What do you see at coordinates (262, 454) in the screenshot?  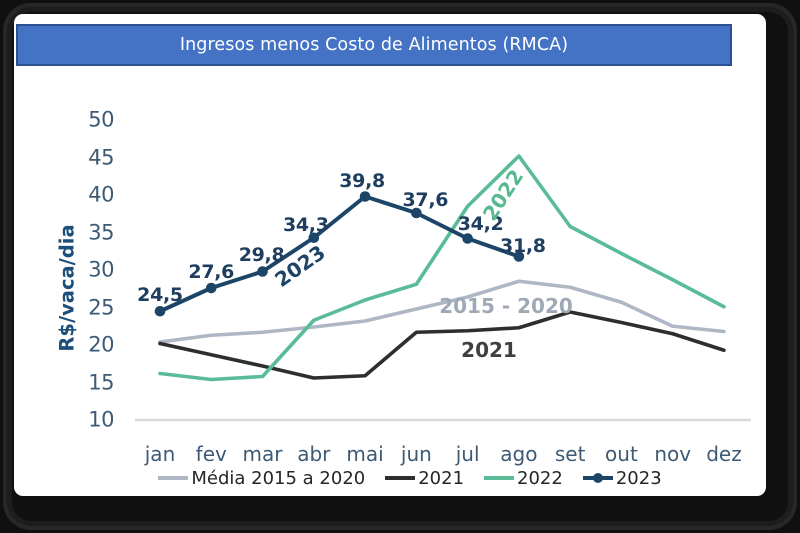 I see `x-tick-mar: mar` at bounding box center [262, 454].